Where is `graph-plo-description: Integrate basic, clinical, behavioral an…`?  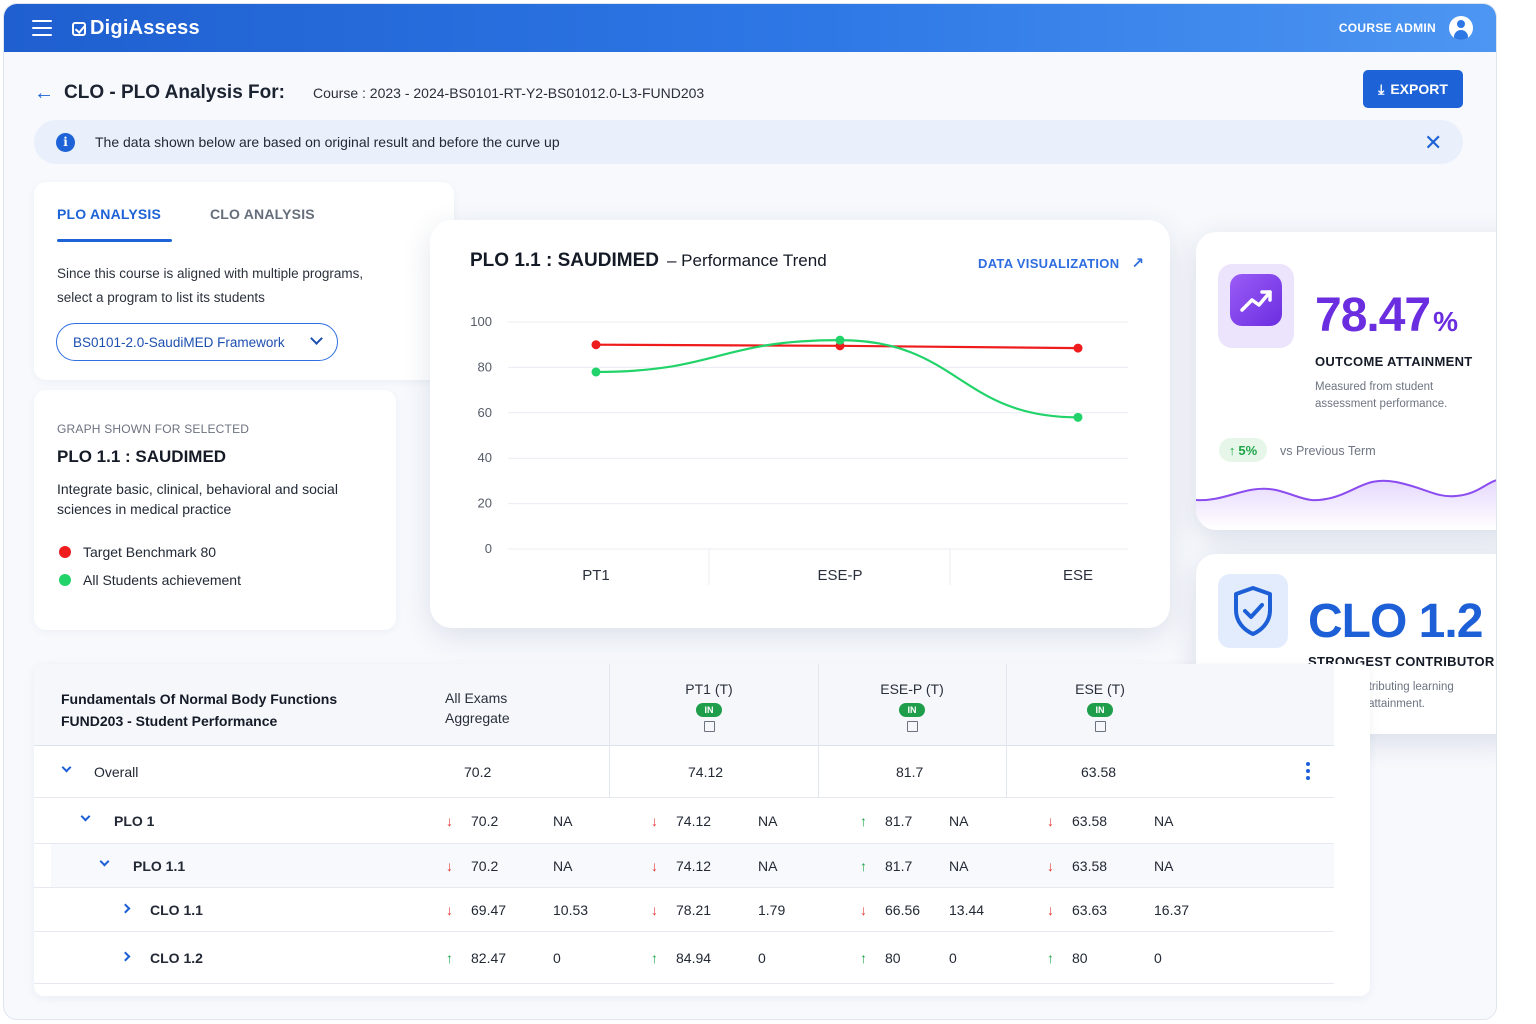 graph-plo-description: Integrate basic, clinical, behavioral an… is located at coordinates (197, 499).